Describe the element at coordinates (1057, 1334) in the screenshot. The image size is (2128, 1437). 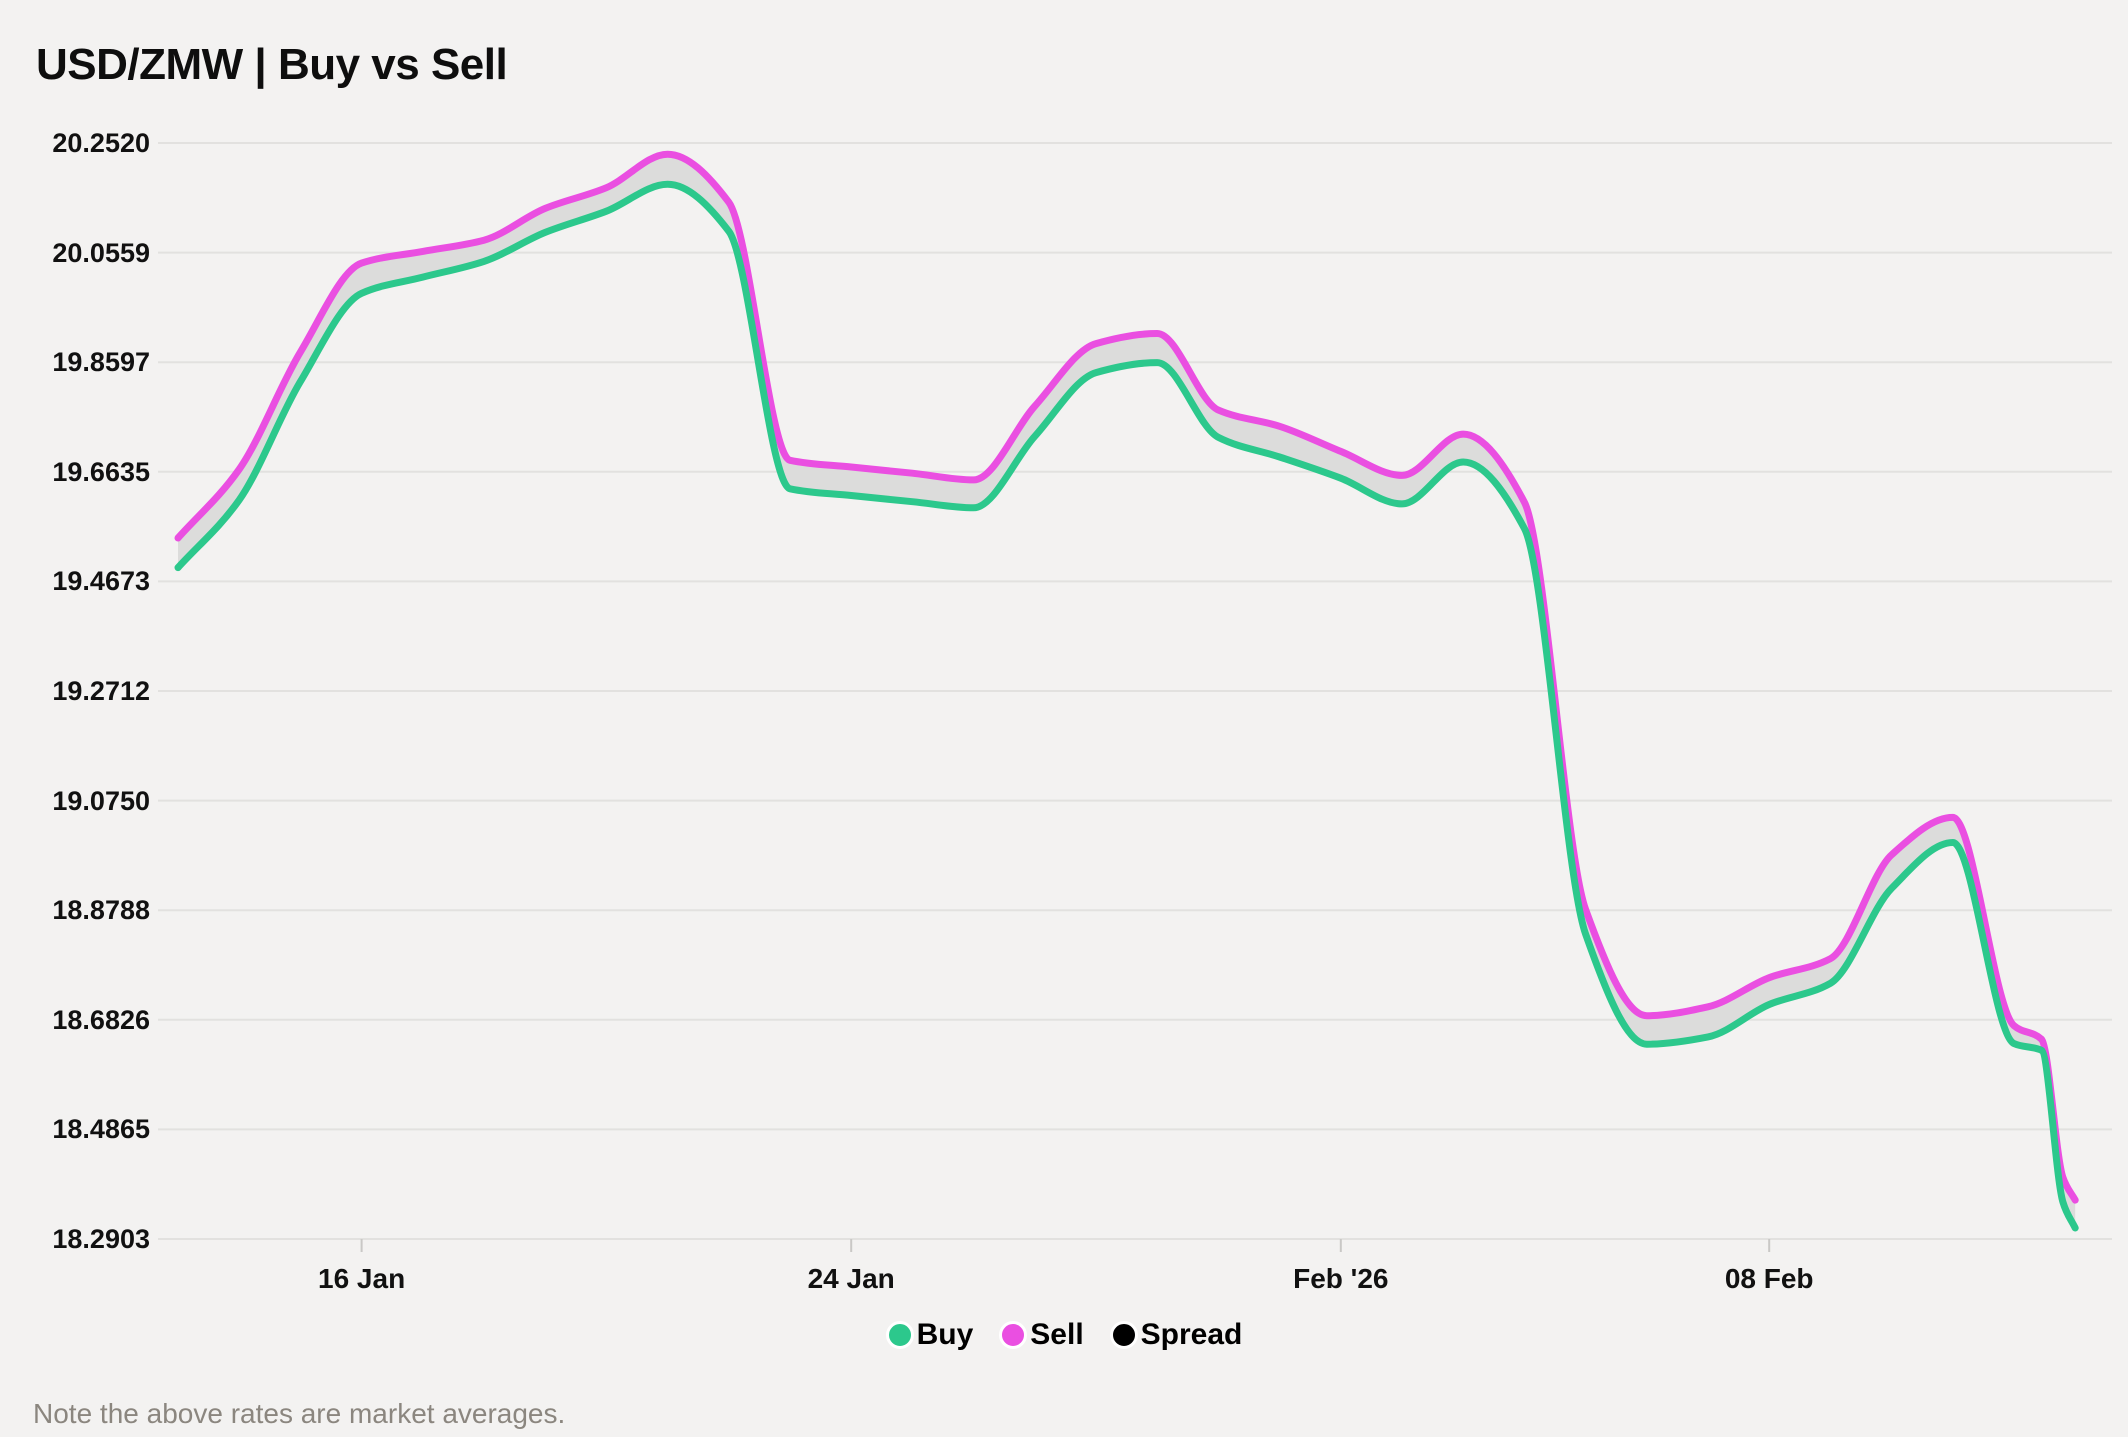
I see `legend-label: Sell` at that location.